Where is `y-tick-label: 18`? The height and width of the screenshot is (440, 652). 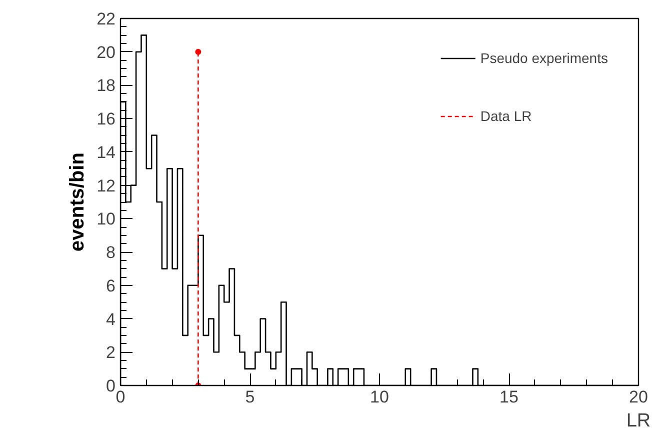
y-tick-label: 18 is located at coordinates (106, 86).